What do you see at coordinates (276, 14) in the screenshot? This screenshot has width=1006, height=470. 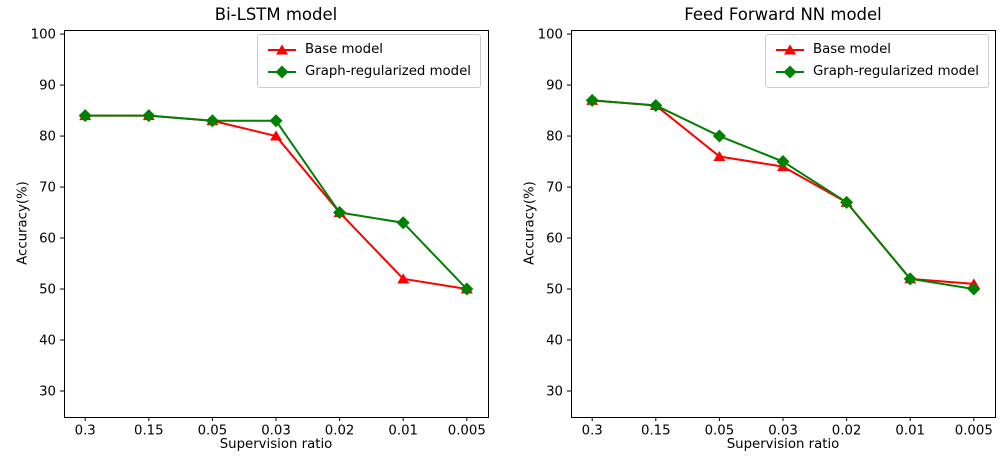 I see `left-chart-title: Bi-LSTM model` at bounding box center [276, 14].